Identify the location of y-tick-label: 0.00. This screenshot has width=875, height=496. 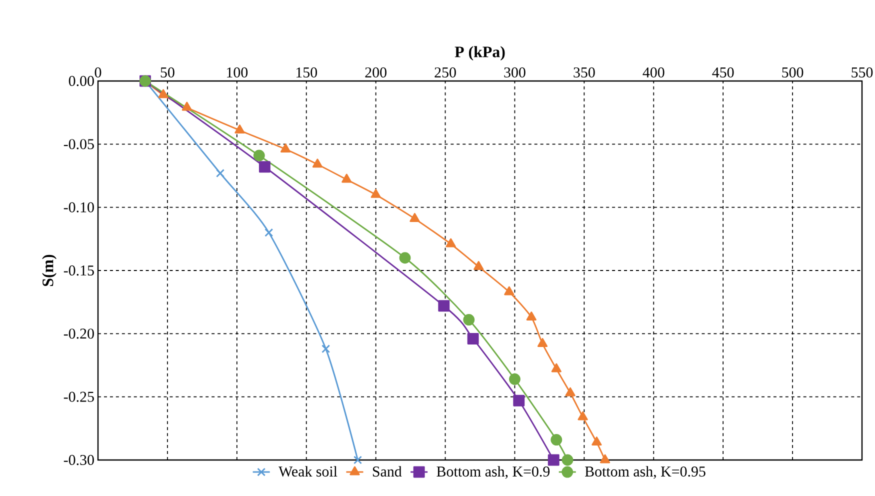
(81, 81).